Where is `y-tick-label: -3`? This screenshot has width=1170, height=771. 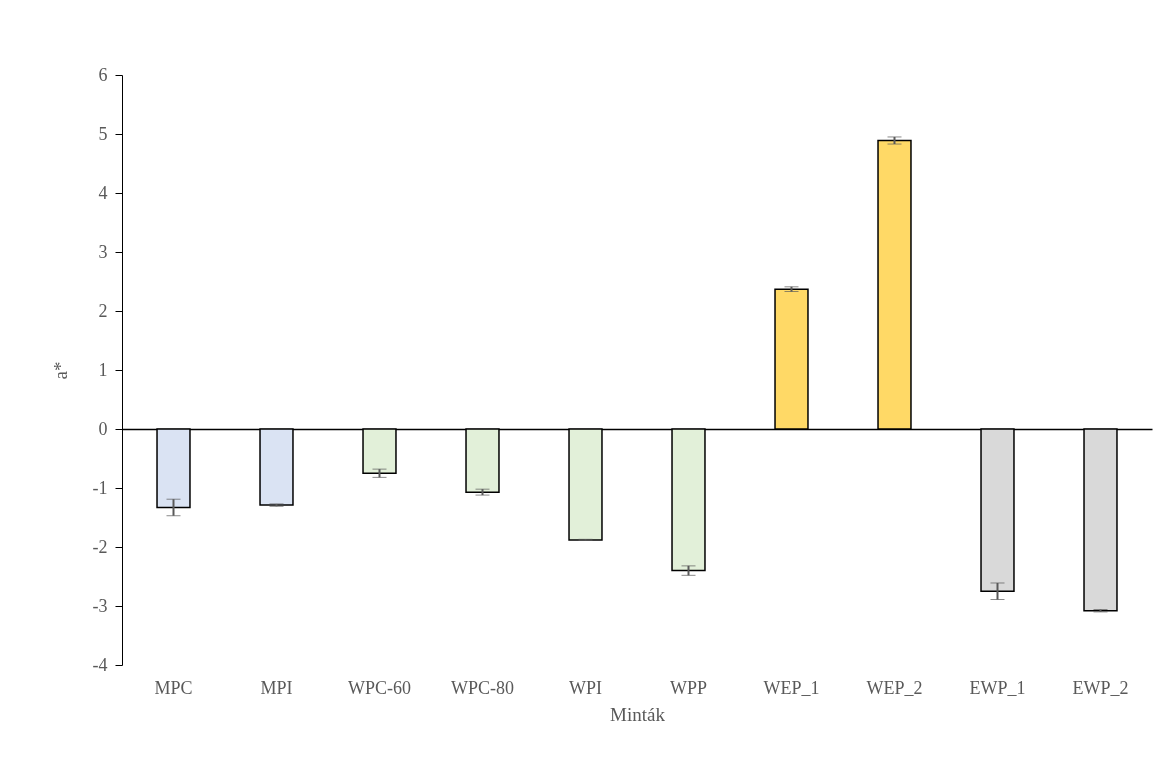 y-tick-label: -3 is located at coordinates (100, 605).